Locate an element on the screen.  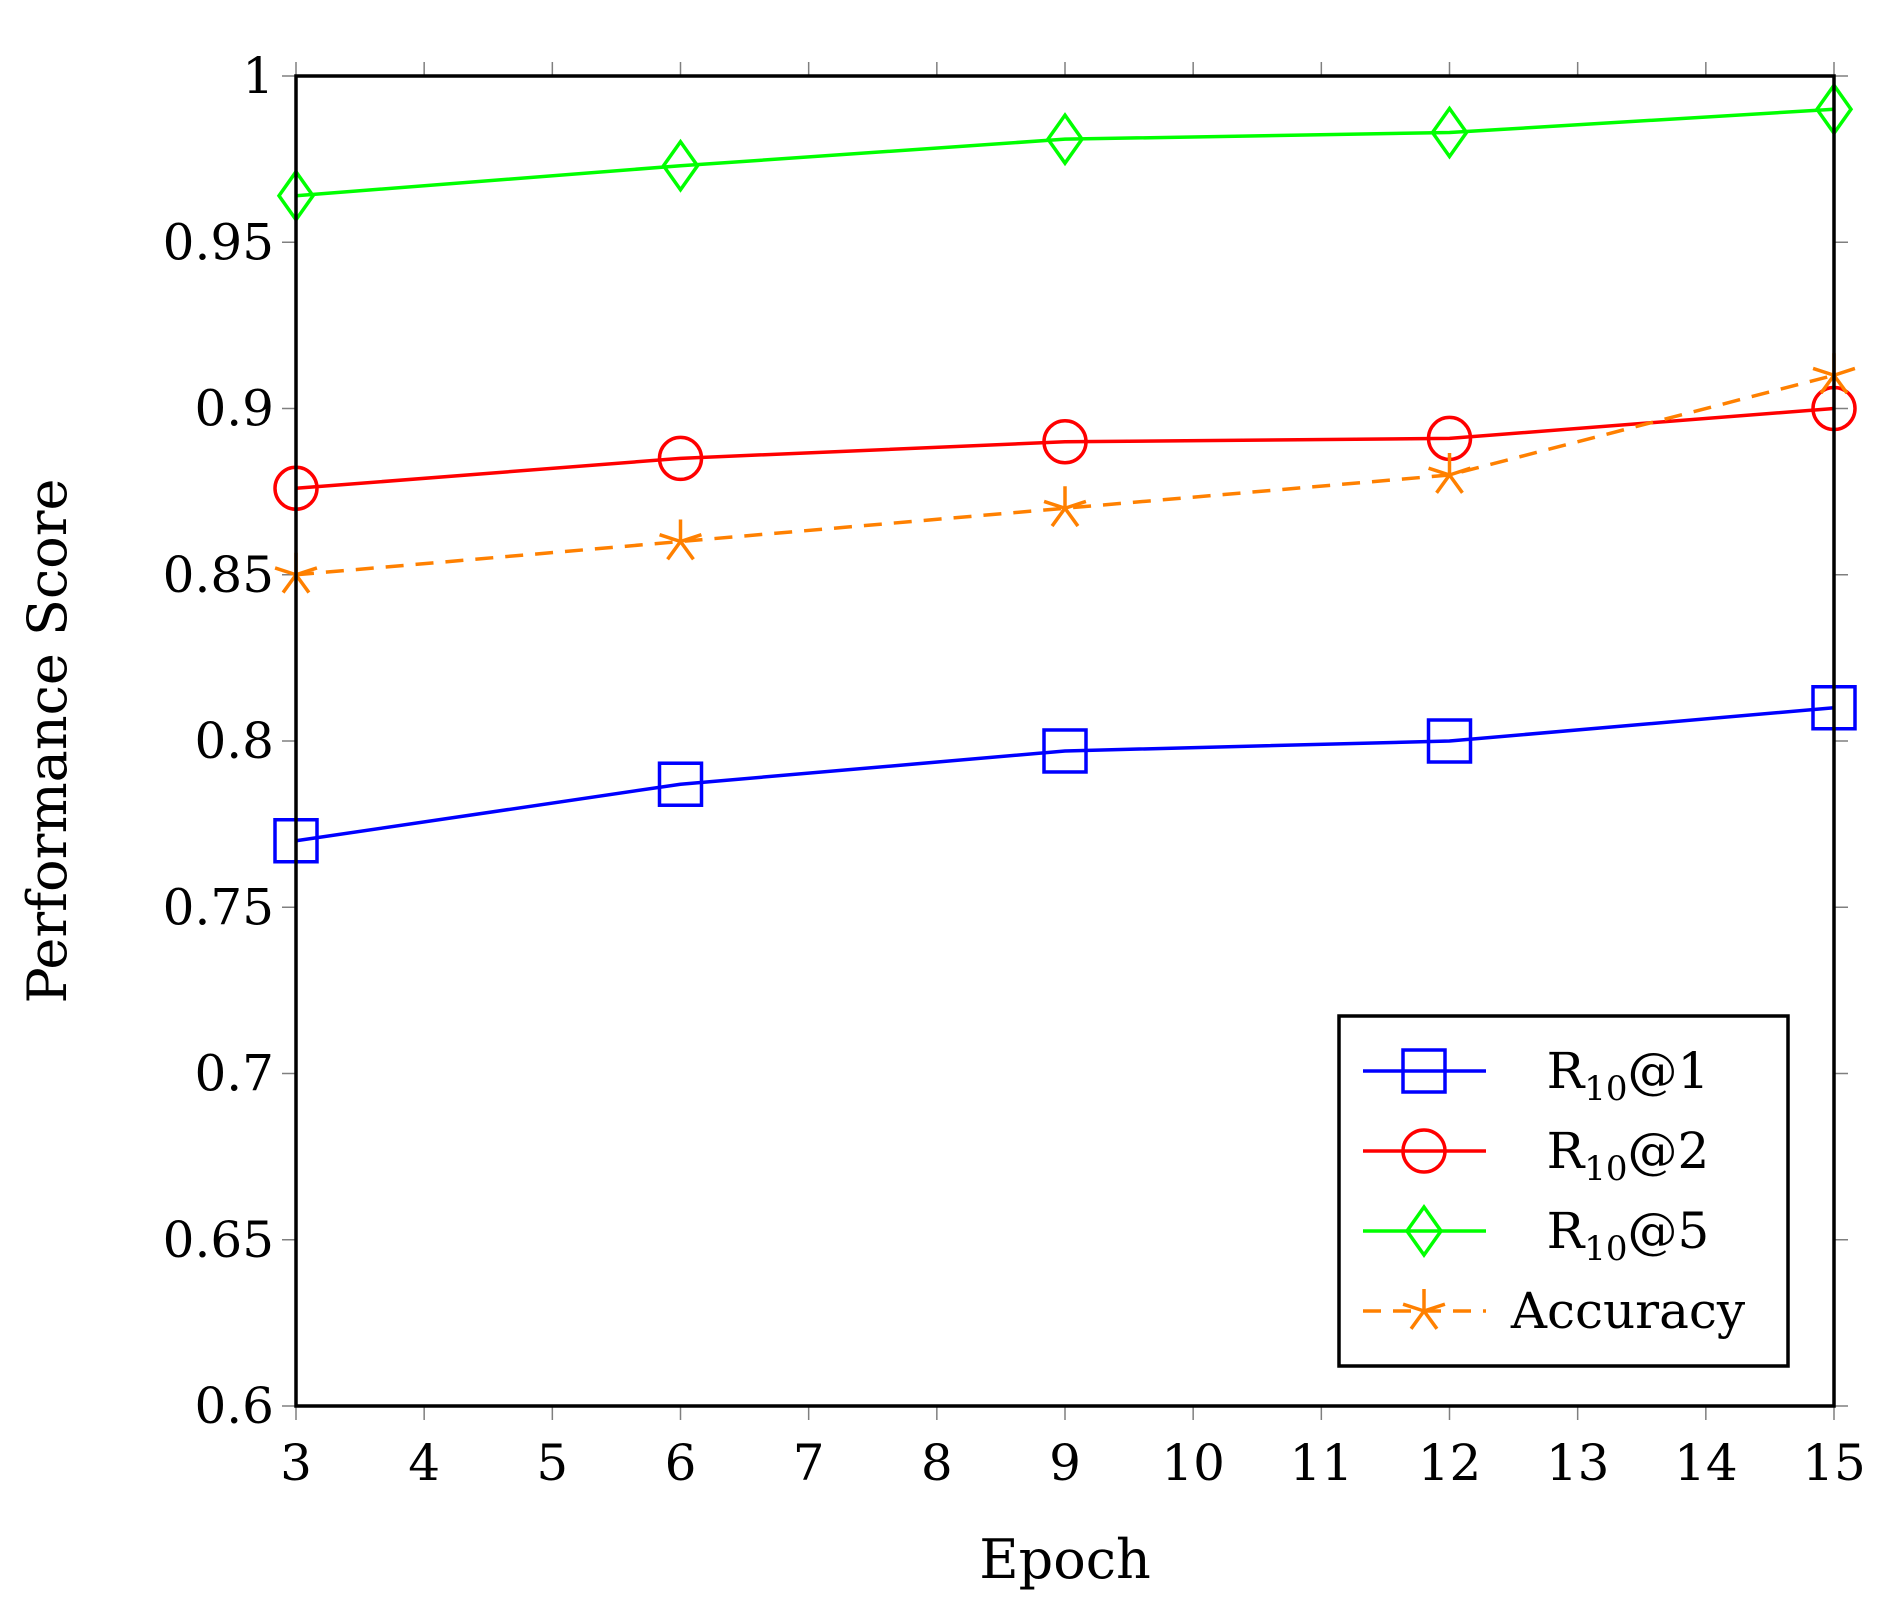
legend: R10@1 R10@2 R10@5 Accuracy is located at coordinates (1563, 1191).